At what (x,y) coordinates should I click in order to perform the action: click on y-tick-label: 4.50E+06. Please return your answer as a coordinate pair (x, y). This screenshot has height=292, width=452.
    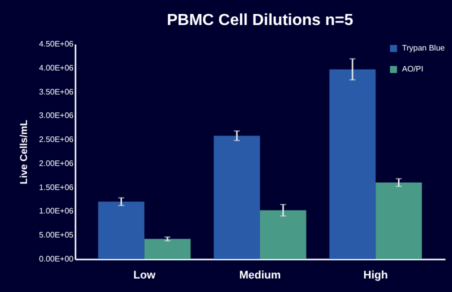
    Looking at the image, I should click on (56, 44).